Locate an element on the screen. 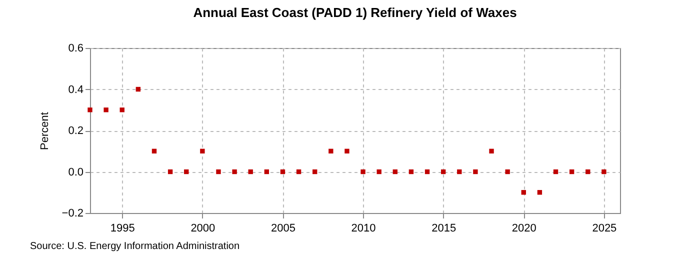 The height and width of the screenshot is (275, 675). y-tick-label: 0.2 is located at coordinates (76, 131).